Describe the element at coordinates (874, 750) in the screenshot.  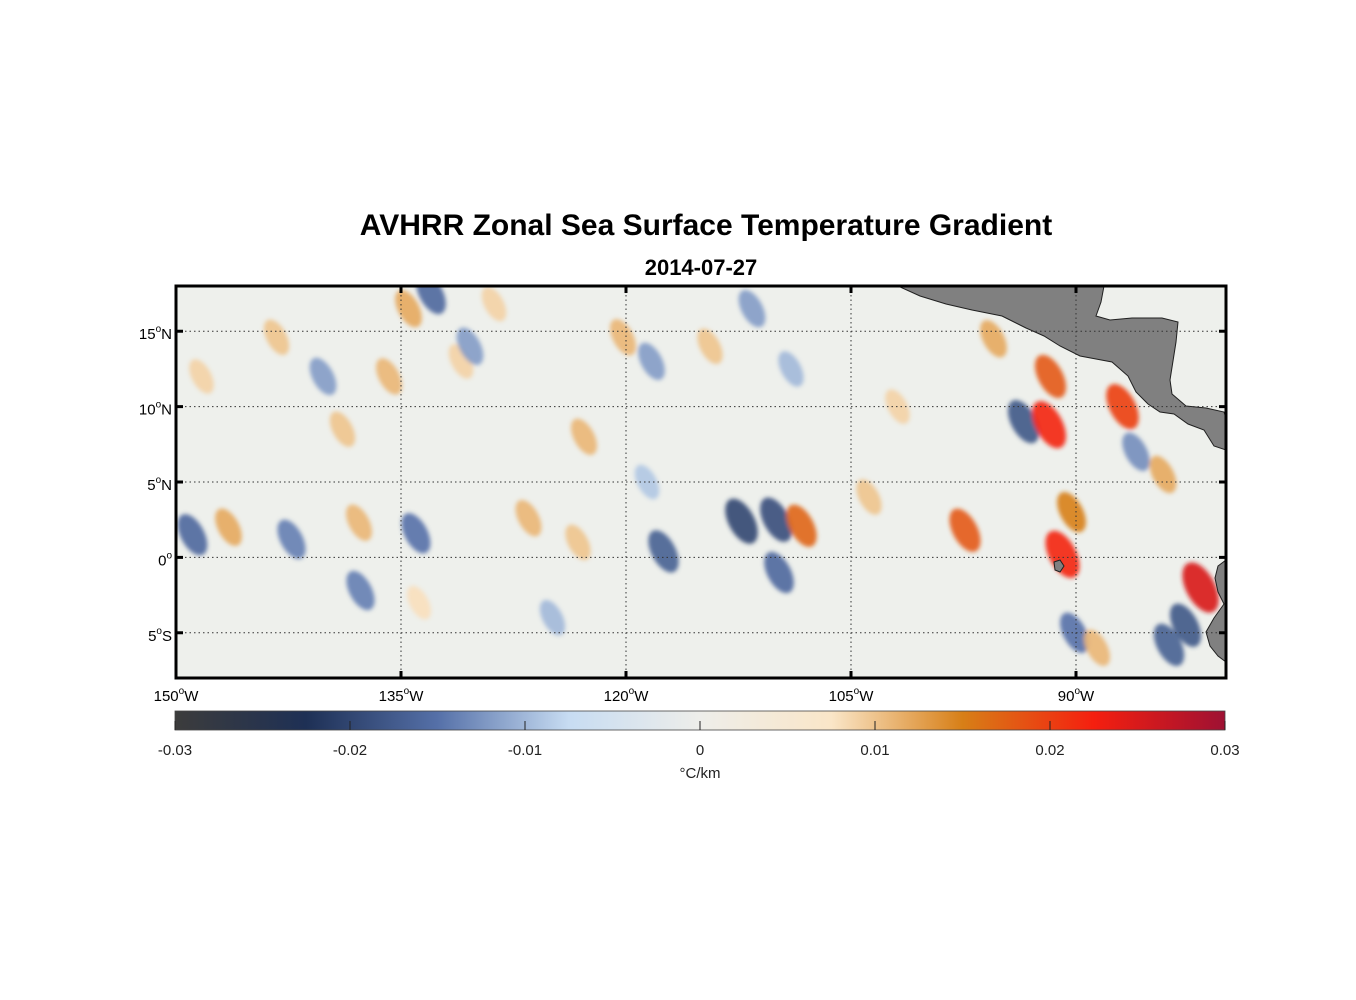
I see `colorbar-tick-label: 0.01` at that location.